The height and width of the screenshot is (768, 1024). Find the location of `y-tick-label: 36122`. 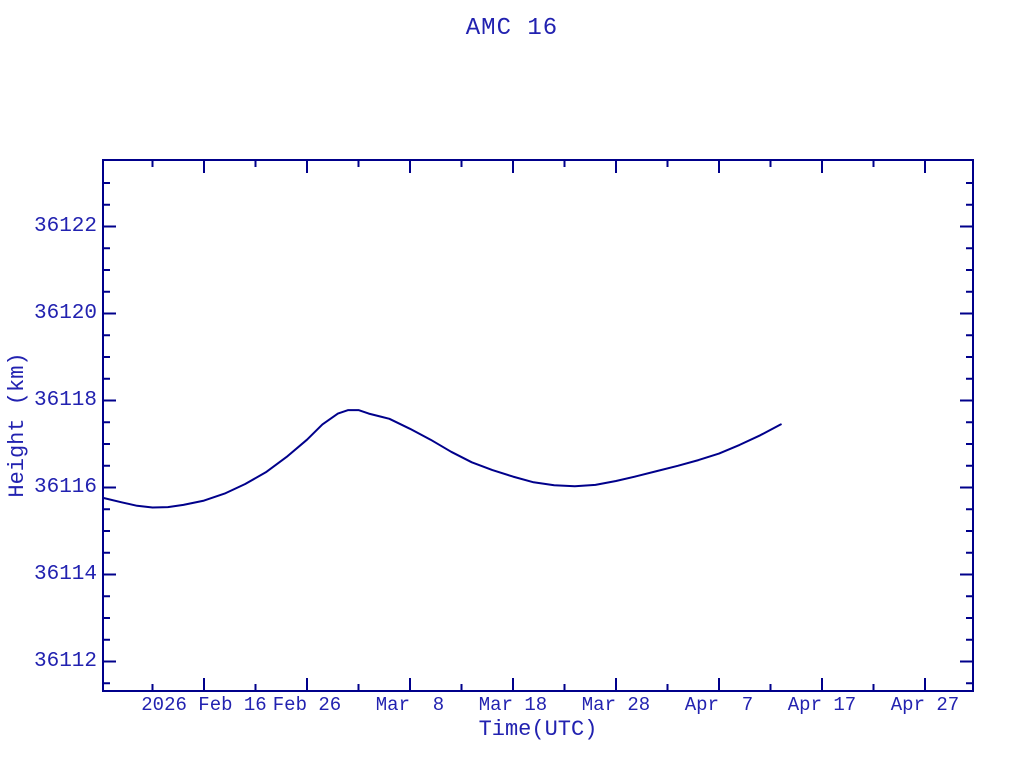

y-tick-label: 36122 is located at coordinates (65, 226).